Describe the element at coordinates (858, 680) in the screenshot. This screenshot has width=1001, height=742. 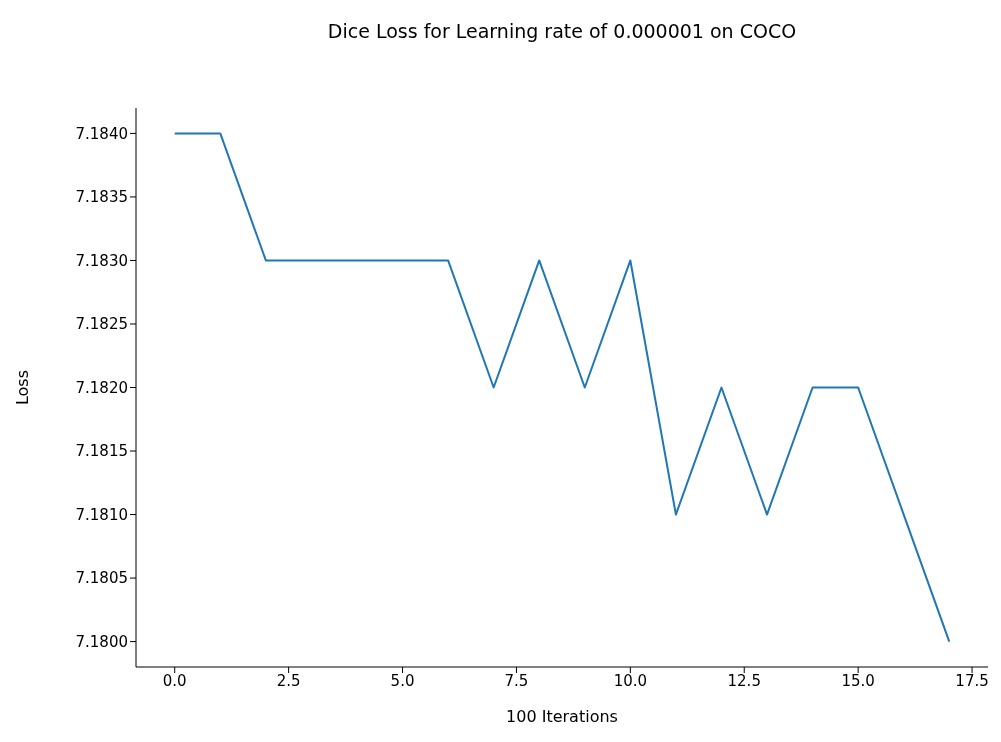
I see `x-tick-label: 15.0` at that location.